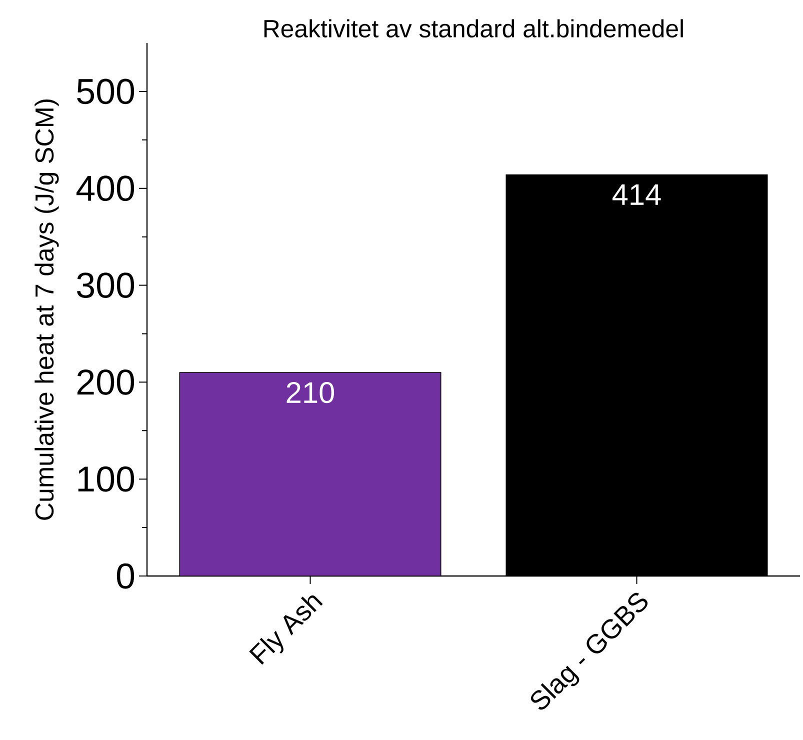 This screenshot has width=803, height=740. I want to click on y-tick-label: 200, so click(105, 382).